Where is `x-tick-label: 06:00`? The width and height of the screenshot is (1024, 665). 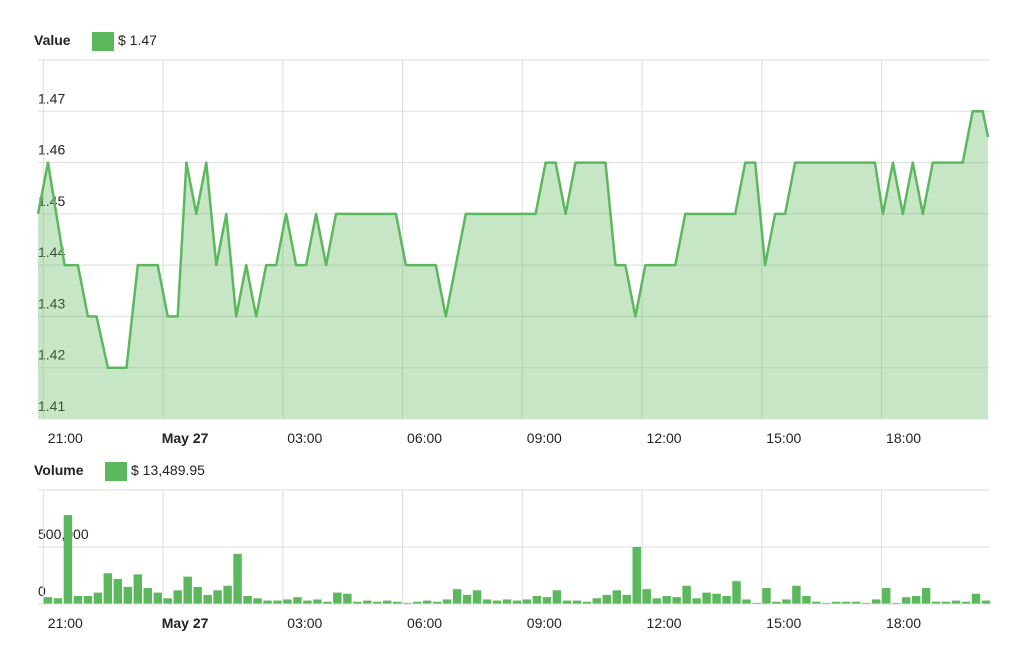 x-tick-label: 06:00 is located at coordinates (424, 438).